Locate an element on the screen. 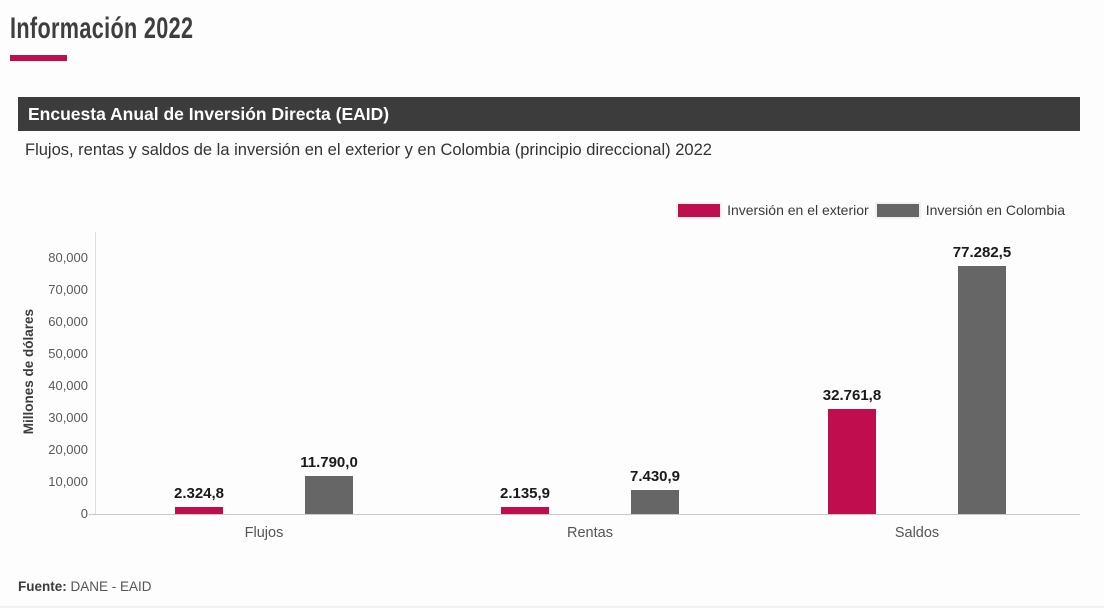 This screenshot has height=608, width=1104. bar-inversi-n-en-colombia-rentas is located at coordinates (655, 502).